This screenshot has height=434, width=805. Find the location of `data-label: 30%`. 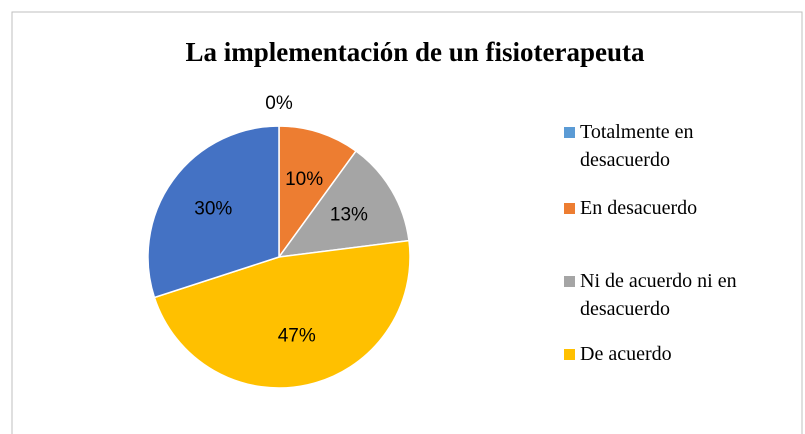

data-label: 30% is located at coordinates (213, 208).